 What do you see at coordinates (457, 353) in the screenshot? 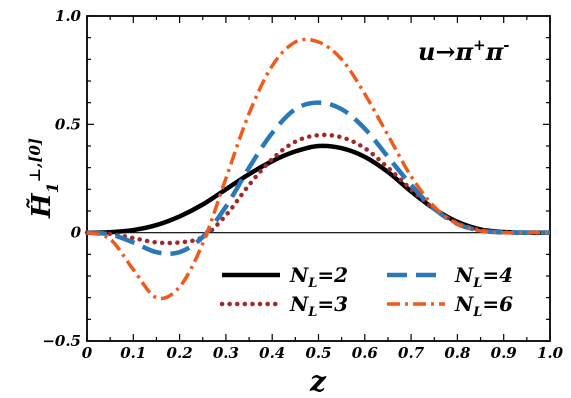
I see `x-tick-label: 0.8` at bounding box center [457, 353].